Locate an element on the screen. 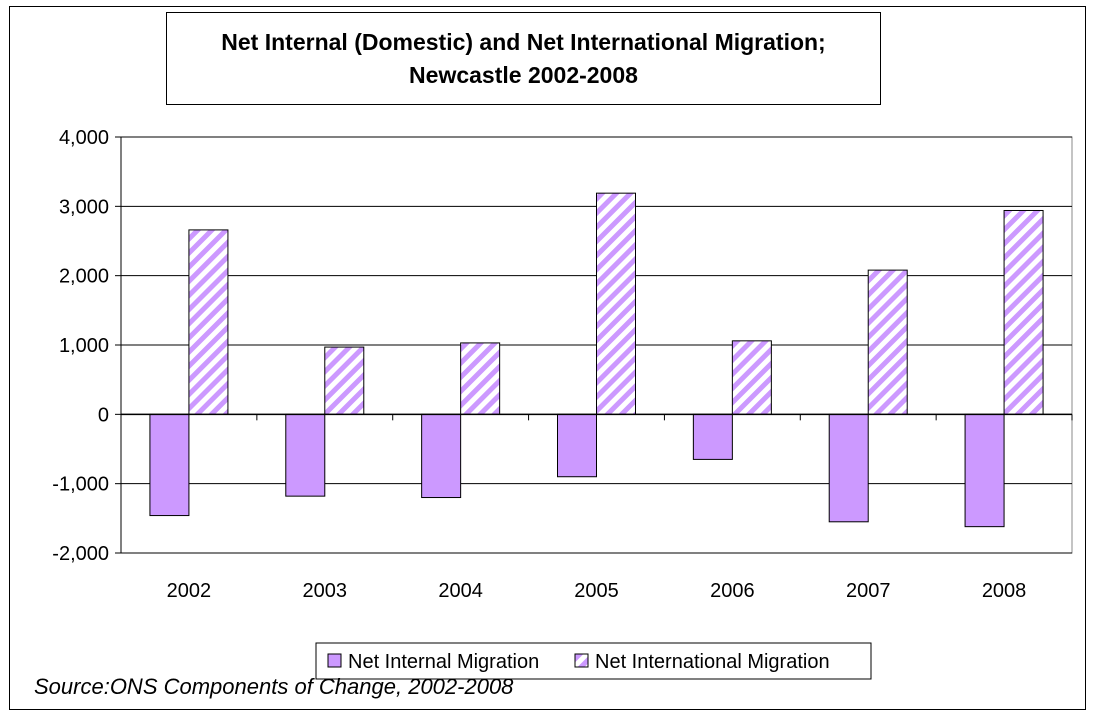  legend-label: Net International Migration is located at coordinates (712, 662).